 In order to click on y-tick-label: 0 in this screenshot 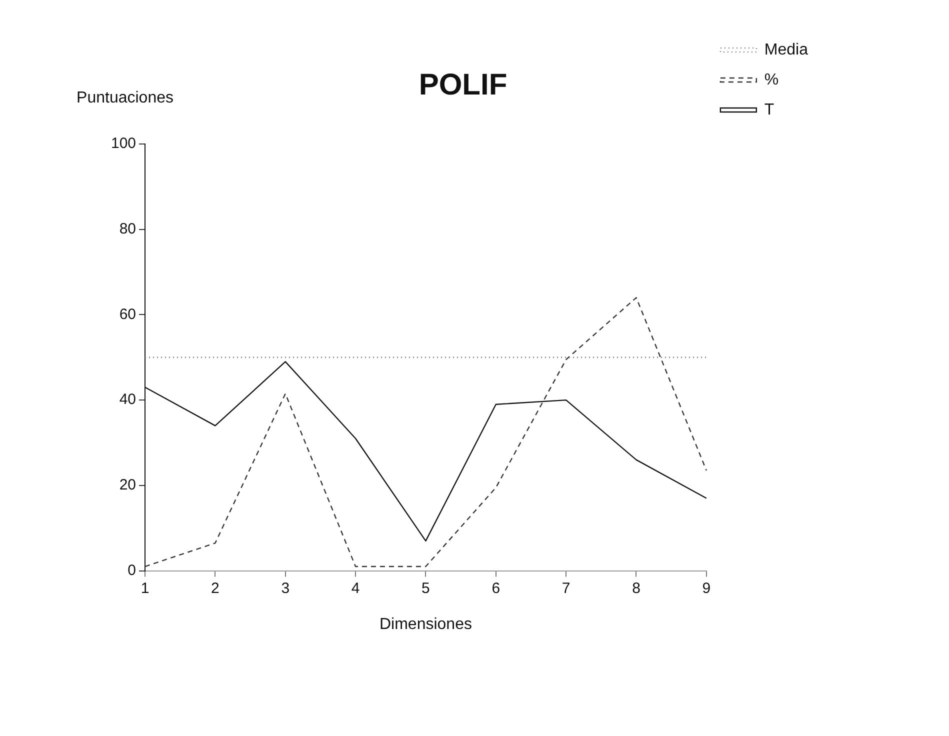, I will do `click(132, 570)`.